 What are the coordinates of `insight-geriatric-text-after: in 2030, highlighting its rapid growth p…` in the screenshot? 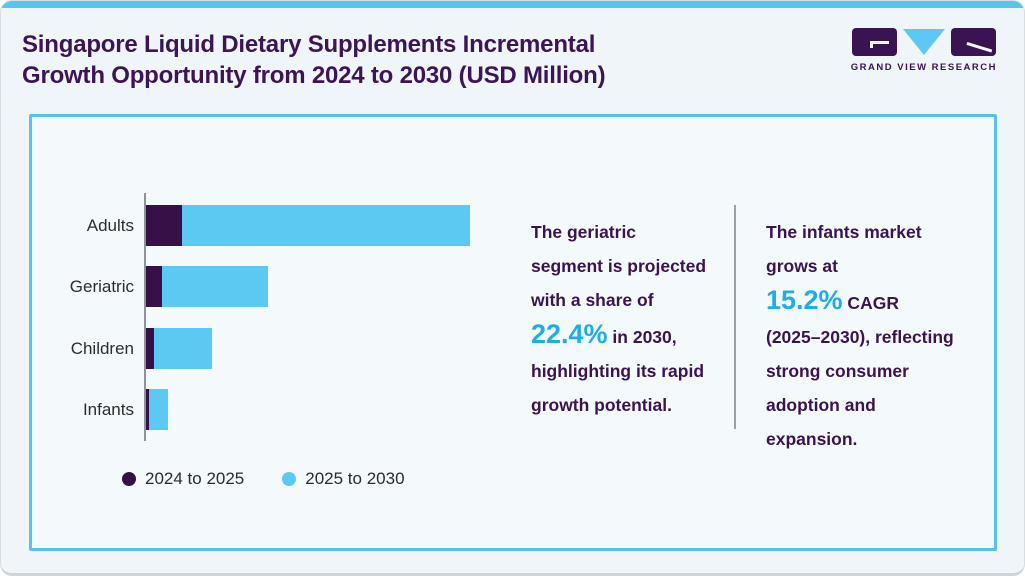 It's located at (618, 371).